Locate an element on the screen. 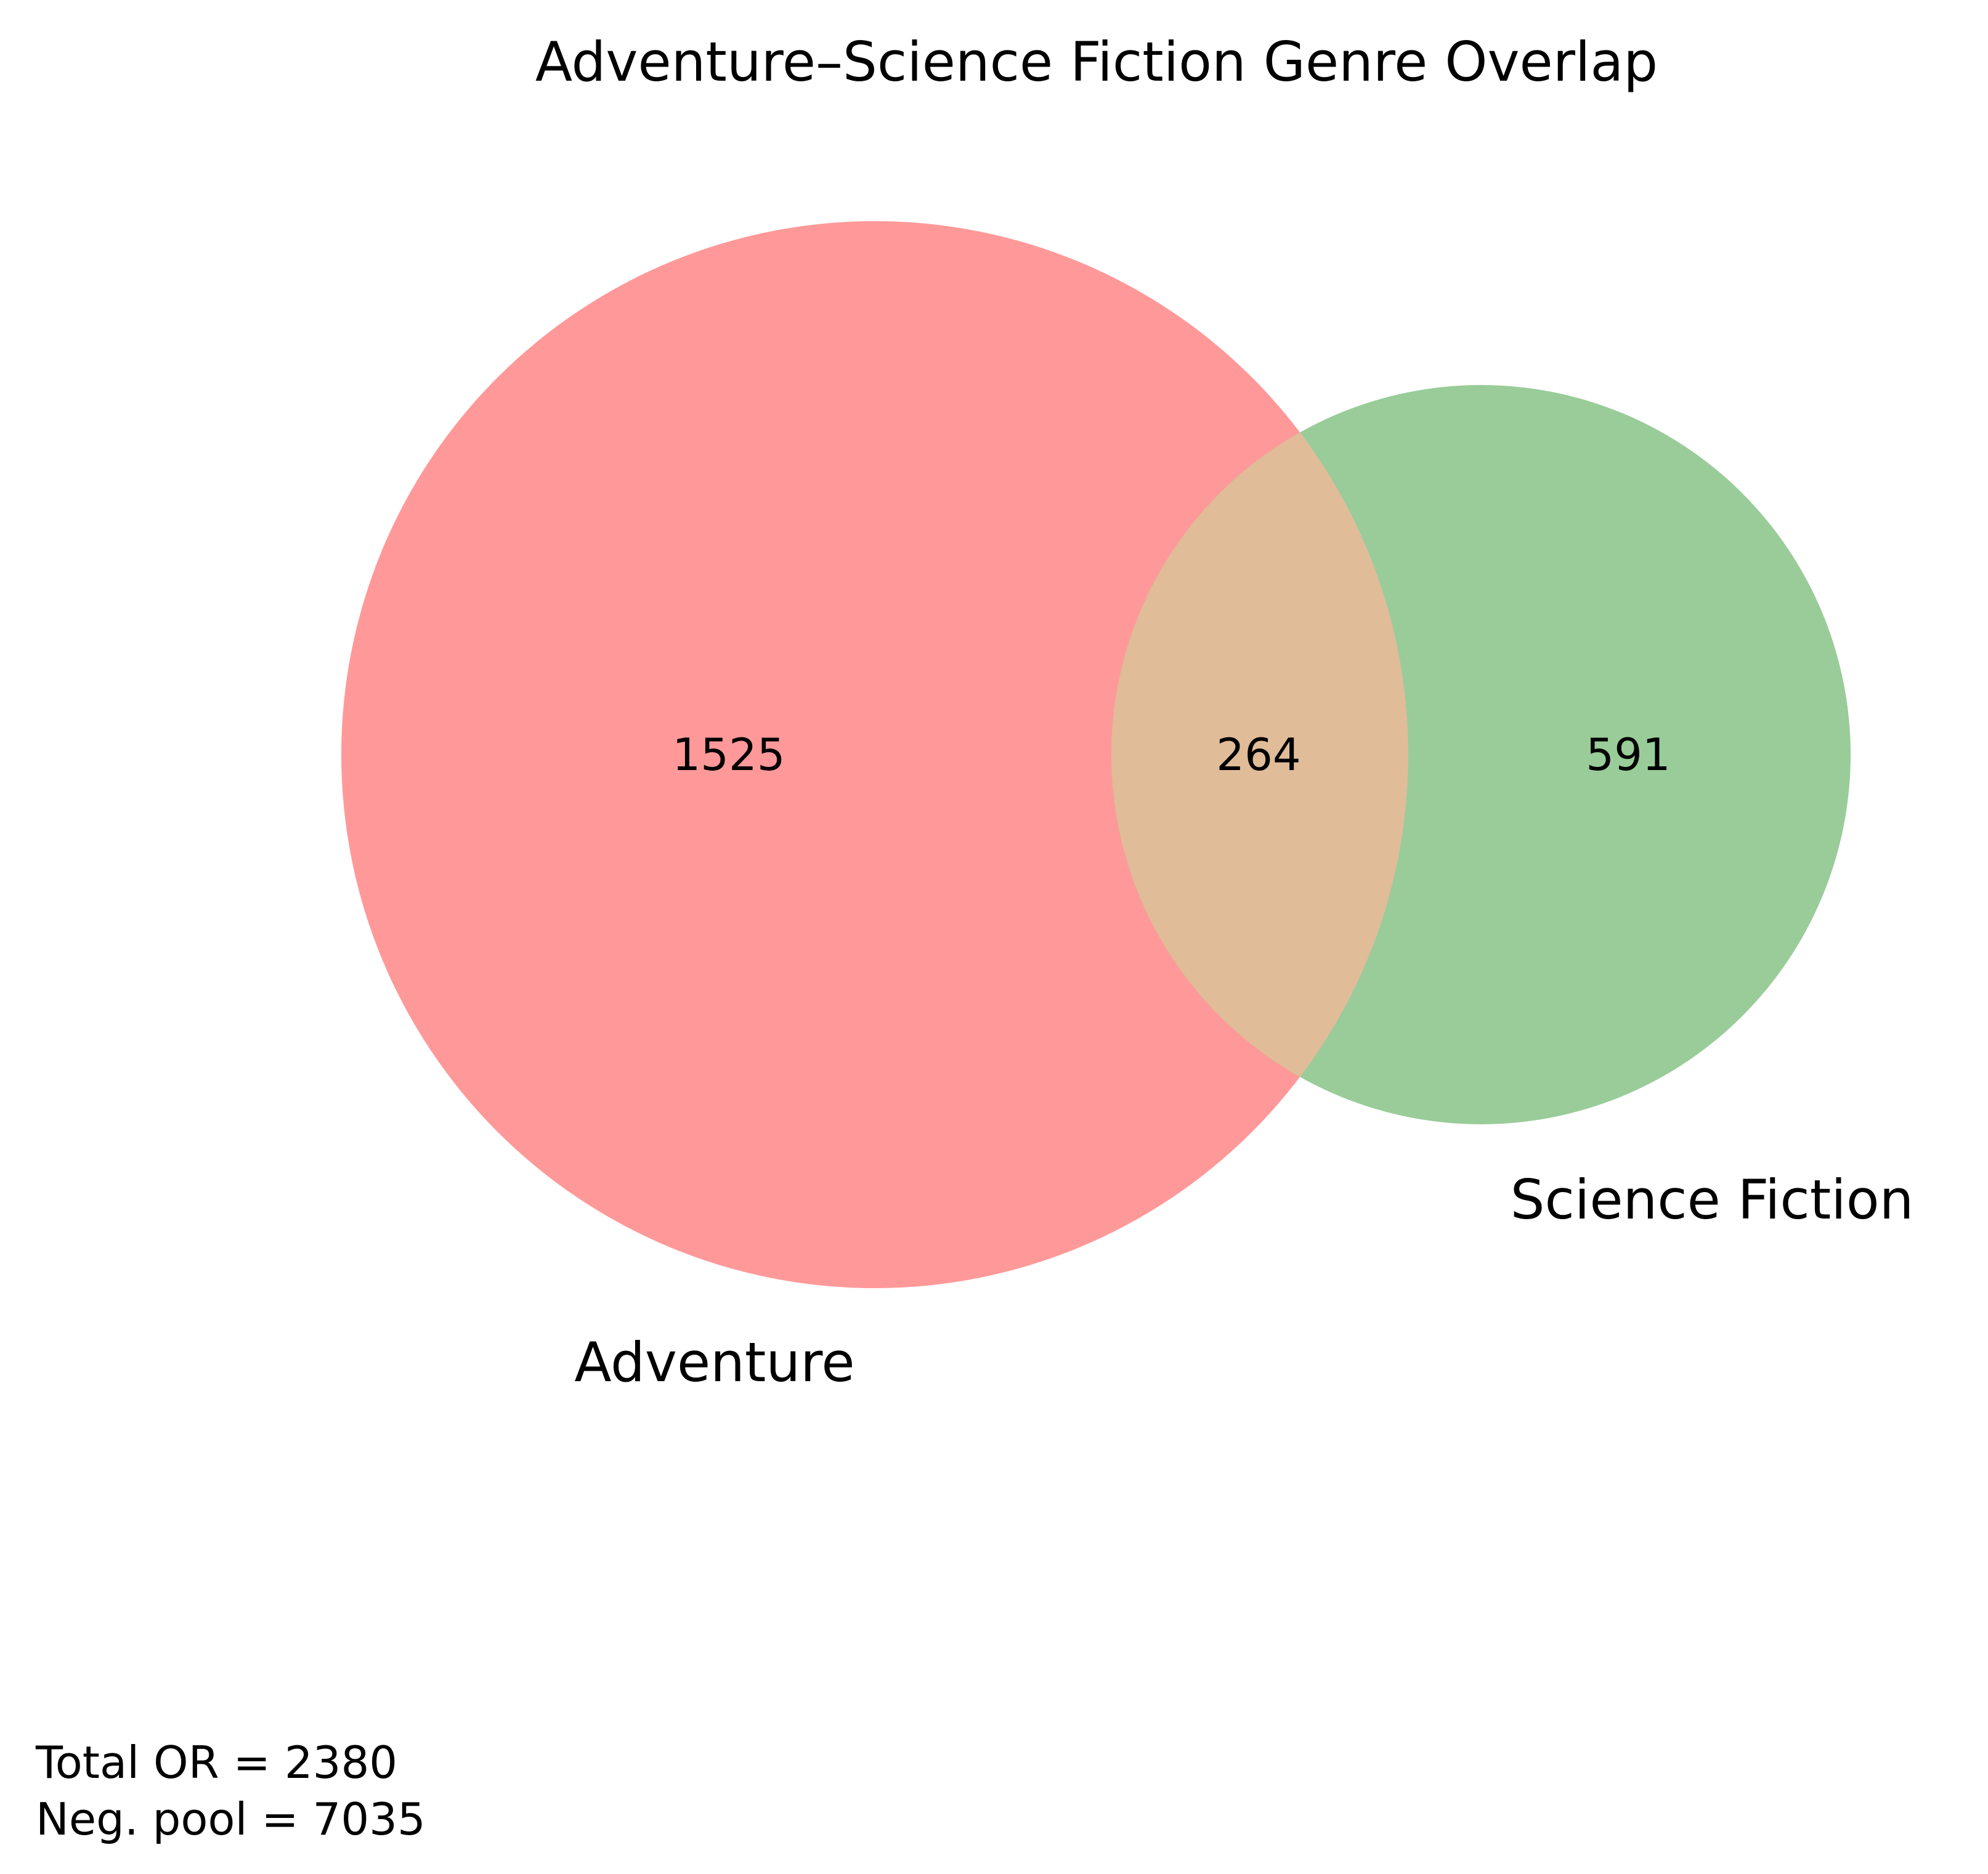  intersection-count: 264 is located at coordinates (1258, 755).